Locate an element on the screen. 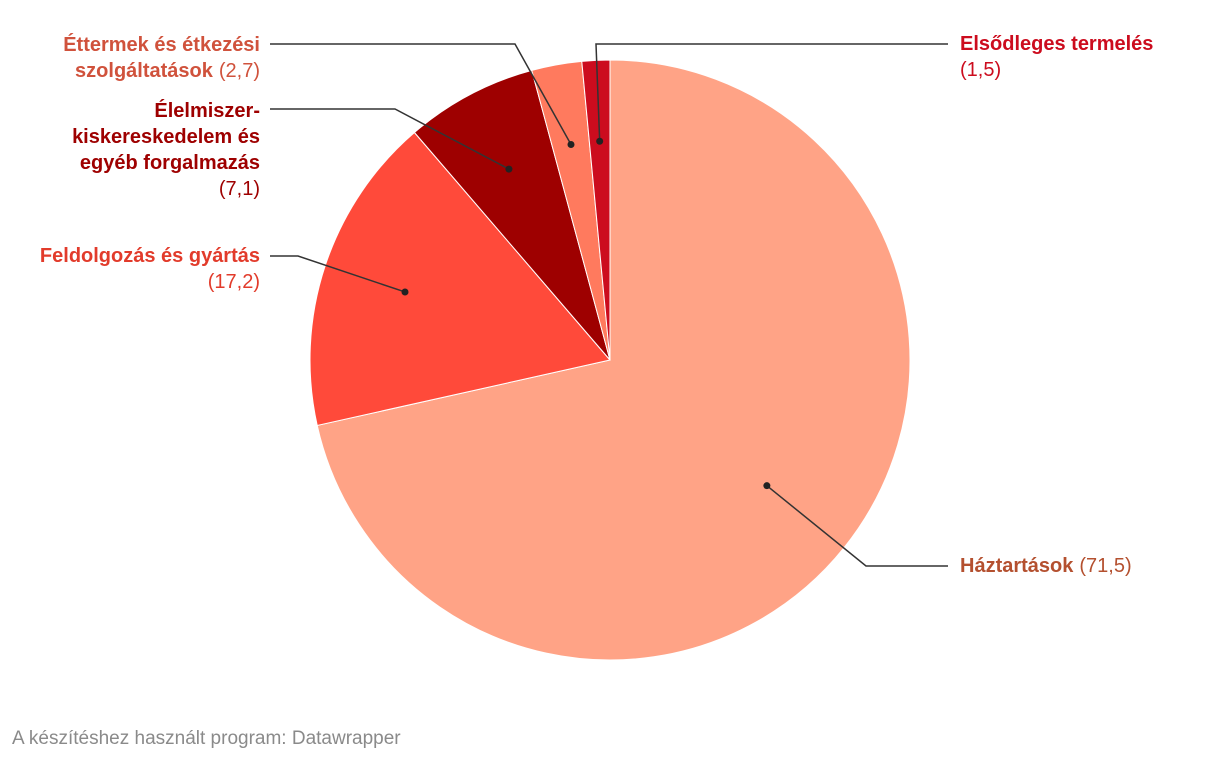 The image size is (1220, 766). leader-line-haztartasok is located at coordinates (857, 526).